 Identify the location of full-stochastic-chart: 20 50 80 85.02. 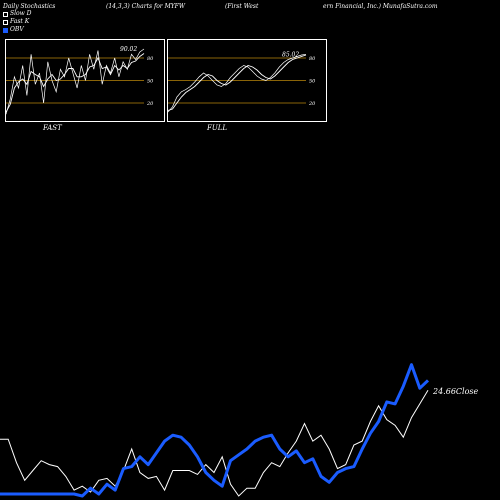
(241, 82).